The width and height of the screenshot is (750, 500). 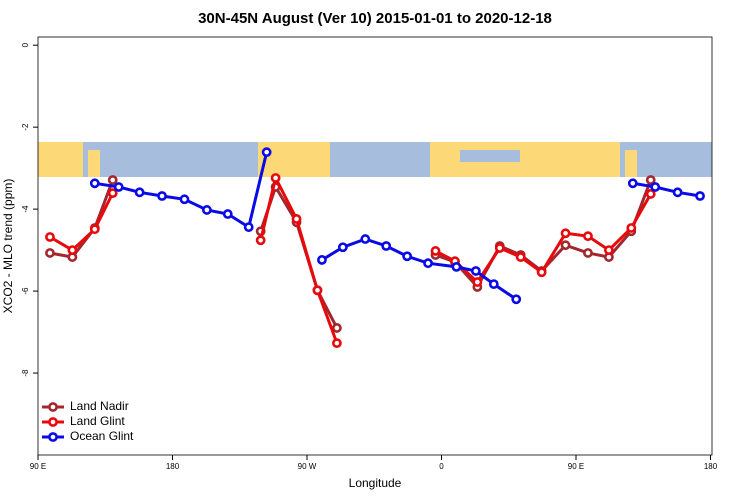 I want to click on map-sea, so click(x=490, y=156).